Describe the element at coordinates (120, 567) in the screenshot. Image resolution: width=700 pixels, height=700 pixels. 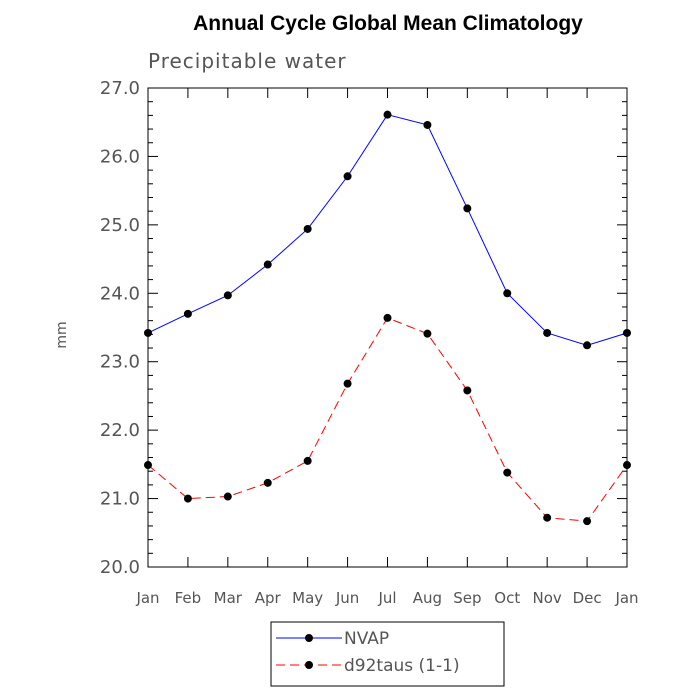
I see `y-tick-label: 20.0` at that location.